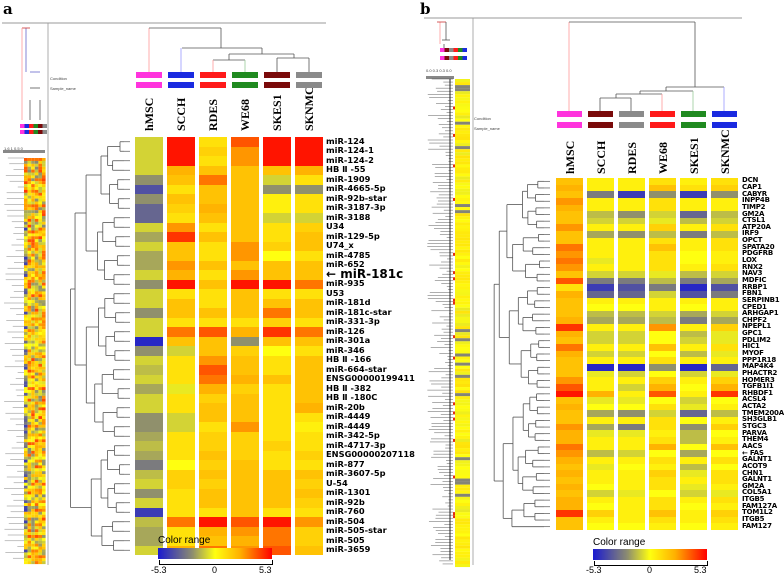 Image resolution: width=784 pixels, height=577 pixels. I want to click on row-label: THEM4, so click(755, 439).